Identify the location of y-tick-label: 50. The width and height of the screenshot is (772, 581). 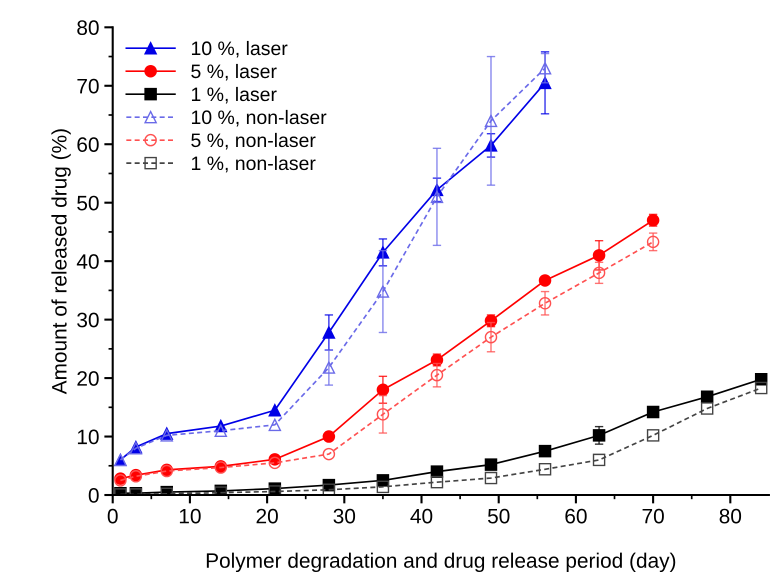
(88, 203).